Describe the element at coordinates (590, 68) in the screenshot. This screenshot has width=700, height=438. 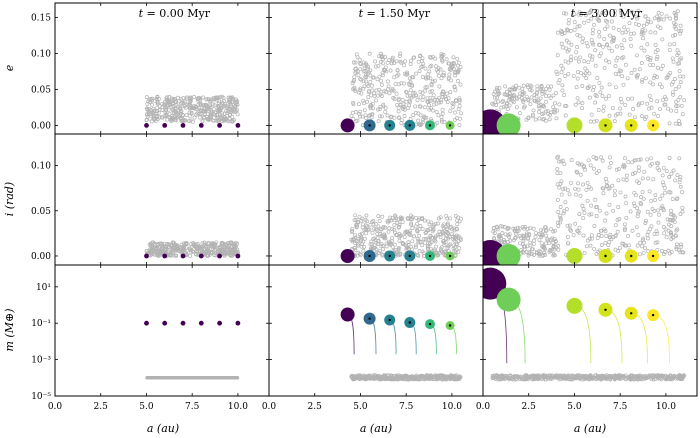
I see `panel-r0-c2` at that location.